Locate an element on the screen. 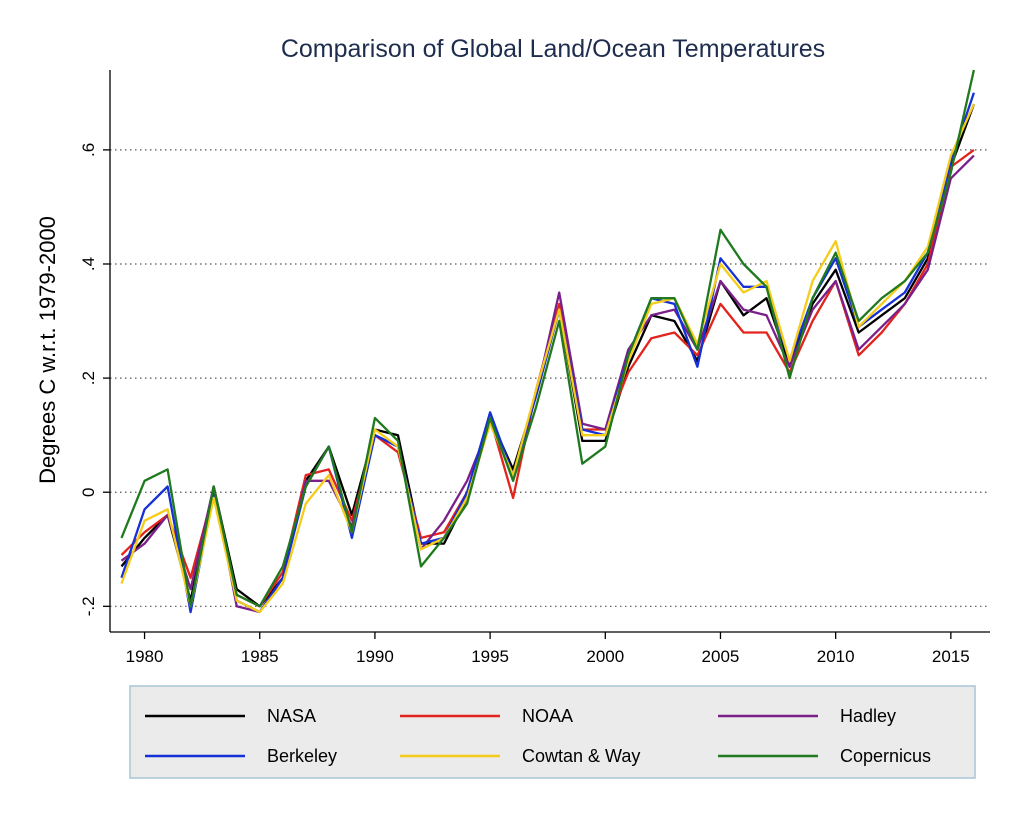  y-tick-label: .2 is located at coordinates (88, 378).